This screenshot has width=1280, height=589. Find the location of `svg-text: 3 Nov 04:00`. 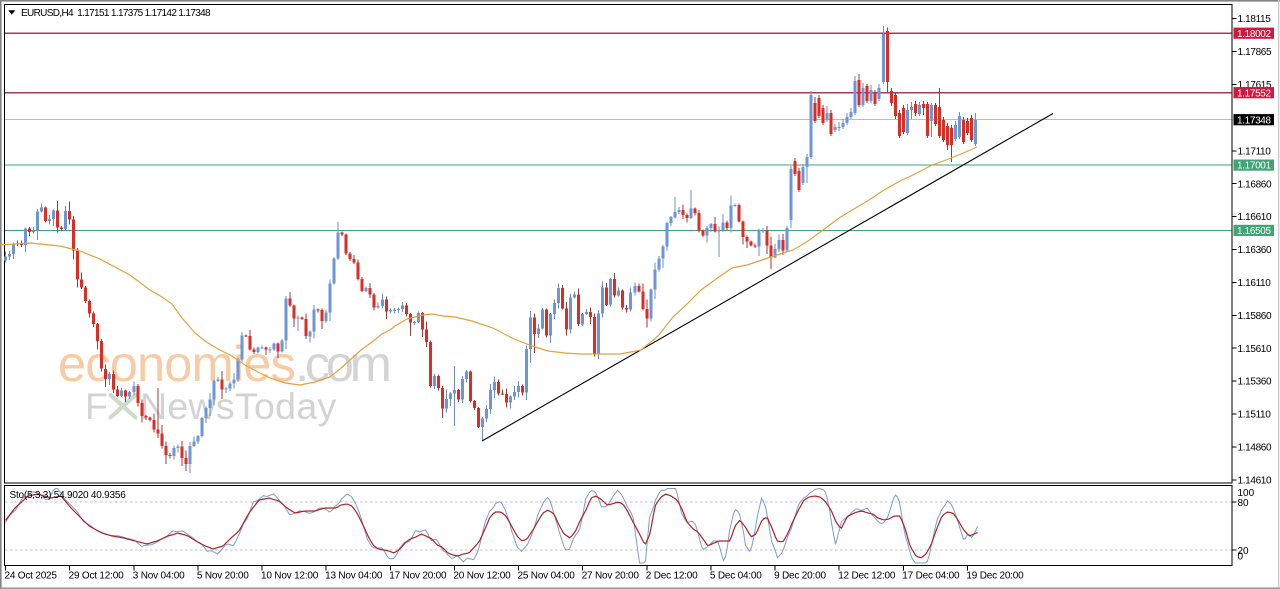

svg-text: 3 Nov 04:00 is located at coordinates (159, 576).